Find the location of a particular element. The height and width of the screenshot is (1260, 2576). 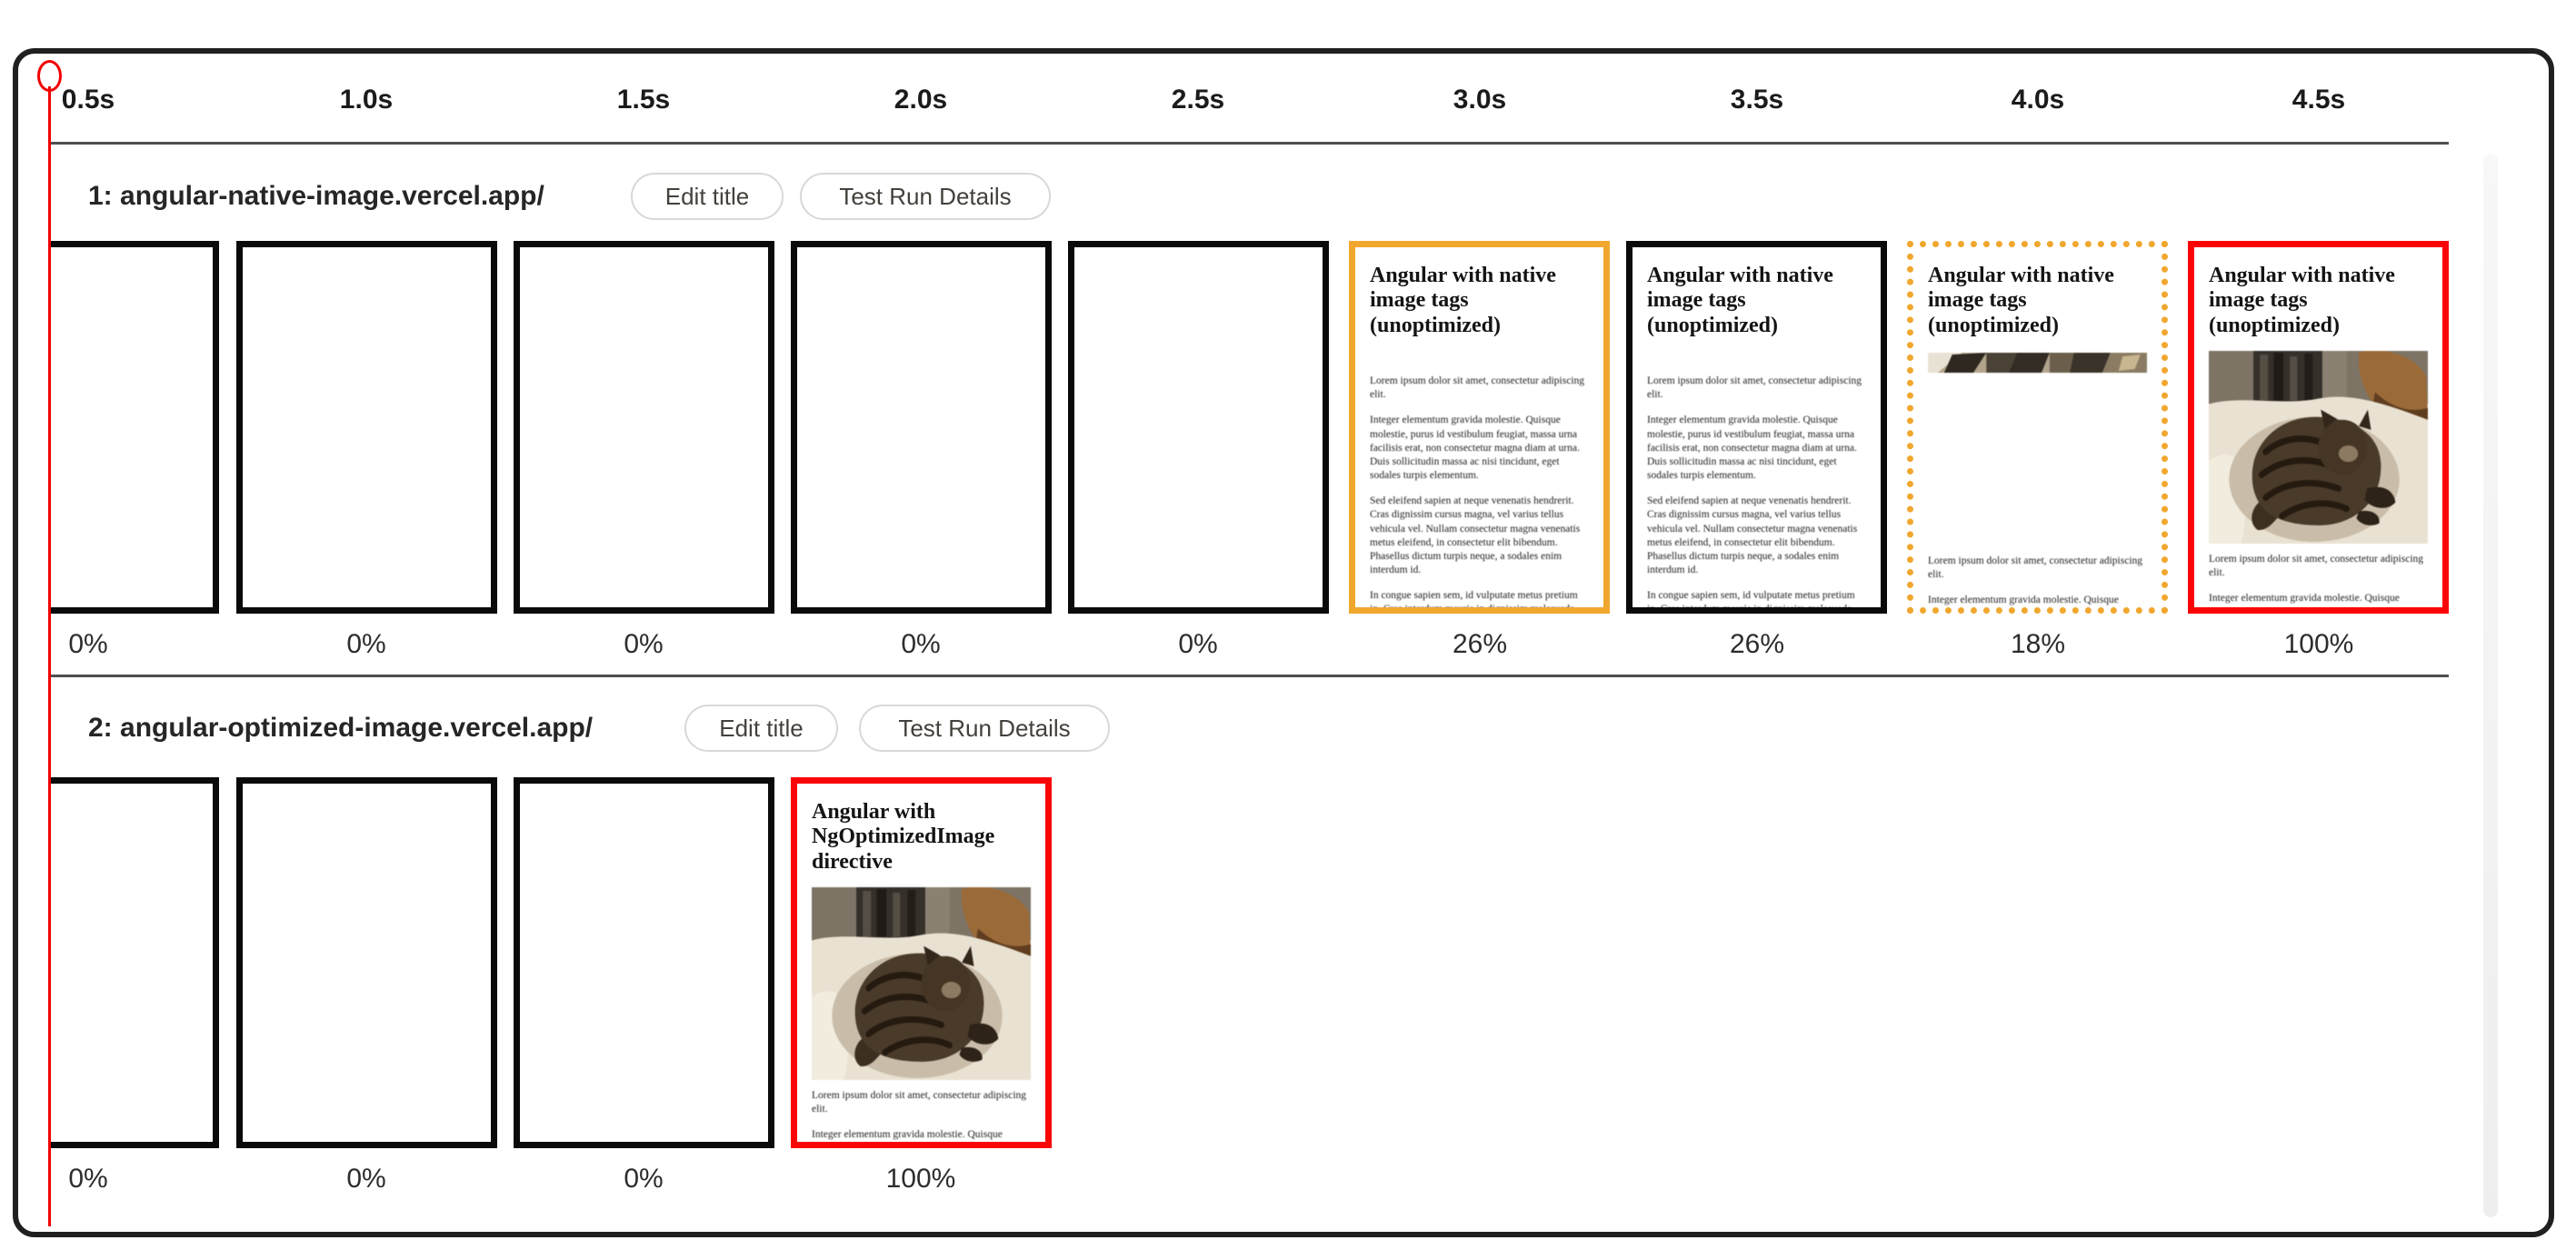

thumb-heading: Angular with NgOptimizedImage directive is located at coordinates (903, 837).